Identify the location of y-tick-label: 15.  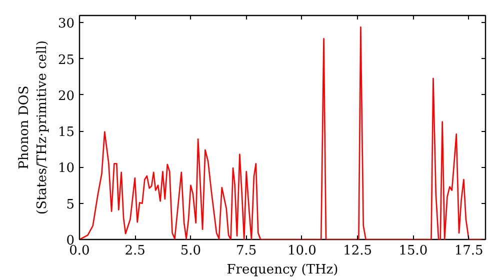
(66, 132).